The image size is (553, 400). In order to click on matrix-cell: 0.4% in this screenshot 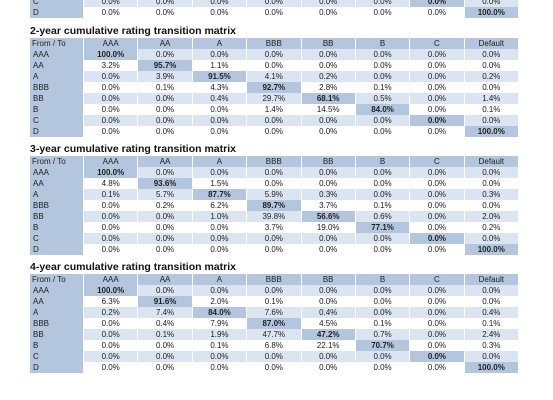, I will do `click(328, 312)`.